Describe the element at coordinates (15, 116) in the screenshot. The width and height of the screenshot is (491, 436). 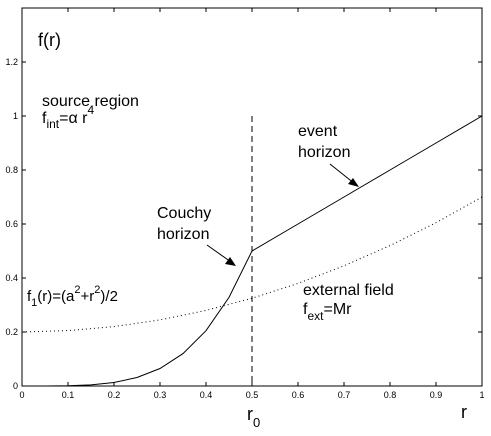
I see `y-tick-label: 1` at that location.